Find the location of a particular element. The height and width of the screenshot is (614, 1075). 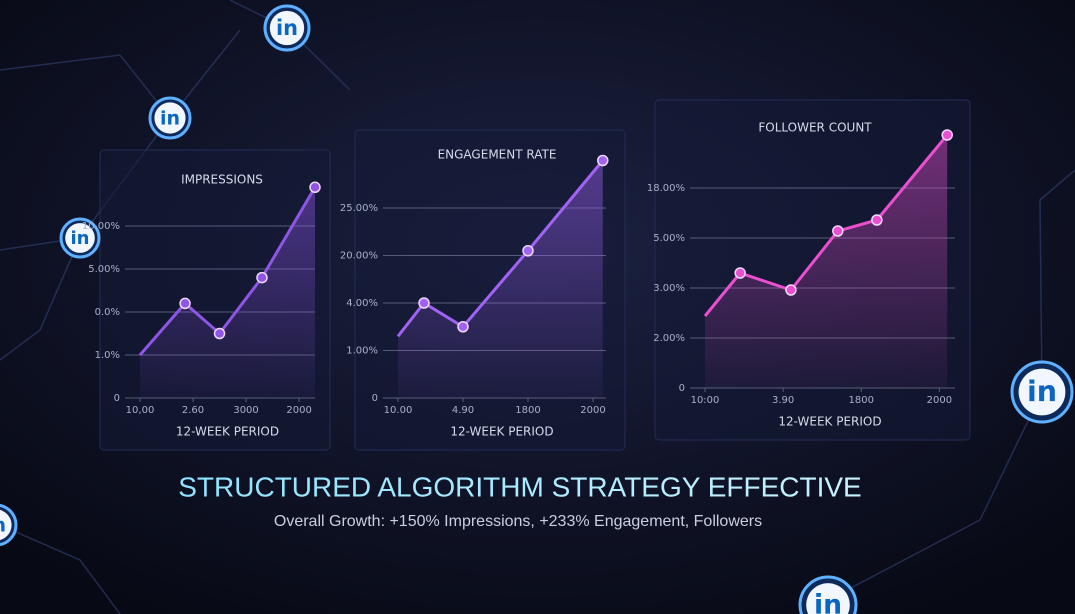

y-tick-label: 0.0% is located at coordinates (107, 312).